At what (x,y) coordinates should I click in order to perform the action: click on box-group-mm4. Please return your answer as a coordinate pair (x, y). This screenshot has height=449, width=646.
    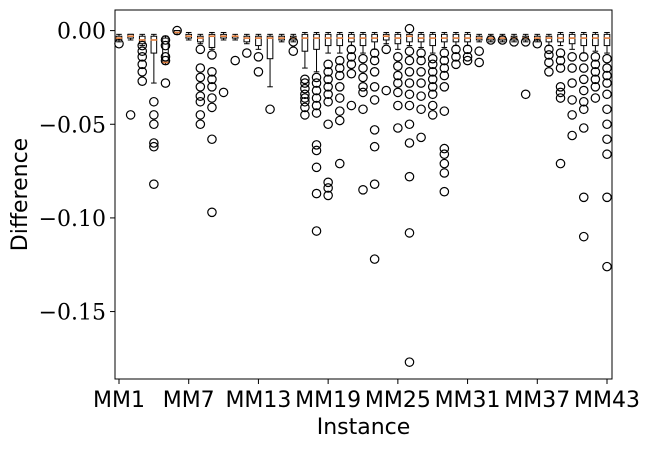
    Looking at the image, I should click on (154, 111).